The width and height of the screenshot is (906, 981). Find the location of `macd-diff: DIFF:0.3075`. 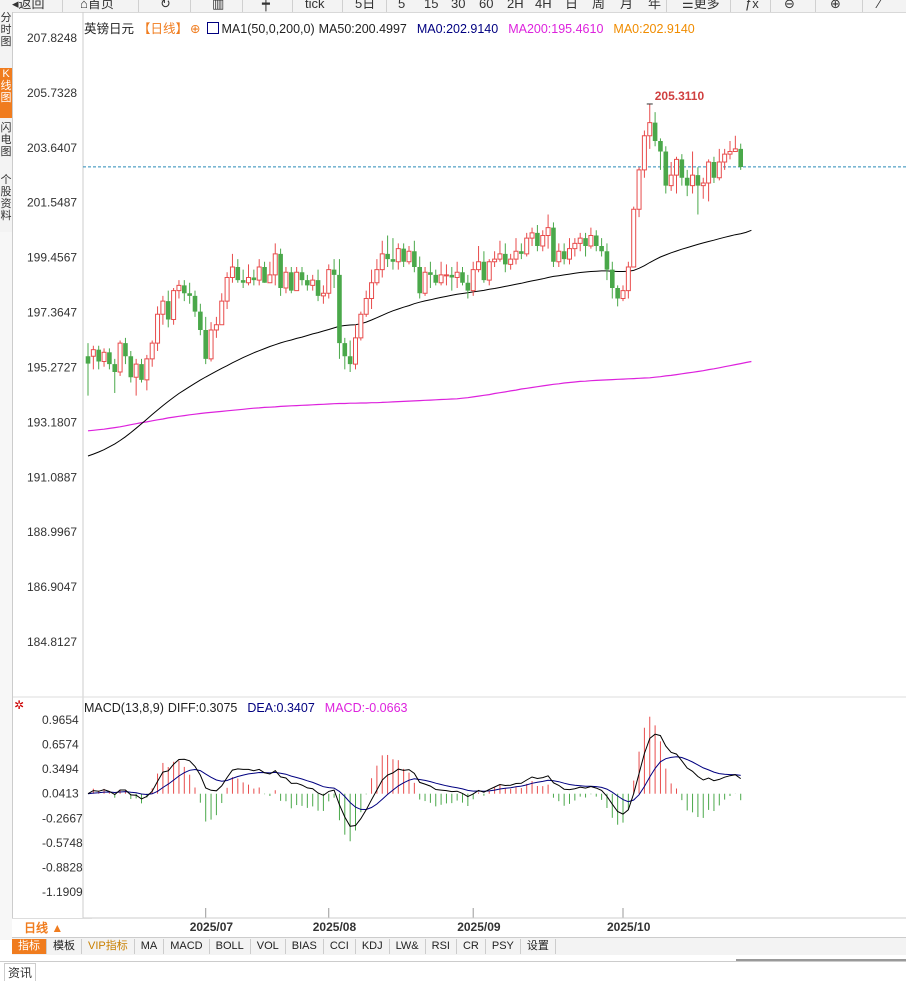

macd-diff: DIFF:0.3075 is located at coordinates (202, 708).